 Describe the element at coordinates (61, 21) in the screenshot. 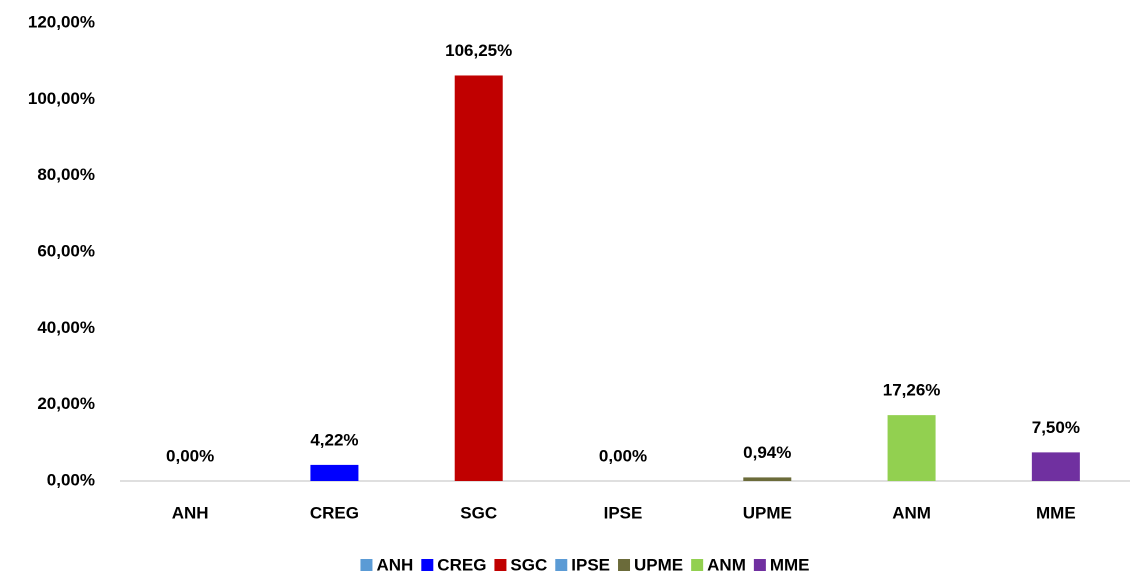

I see `y-tick-label: 120,00%` at that location.